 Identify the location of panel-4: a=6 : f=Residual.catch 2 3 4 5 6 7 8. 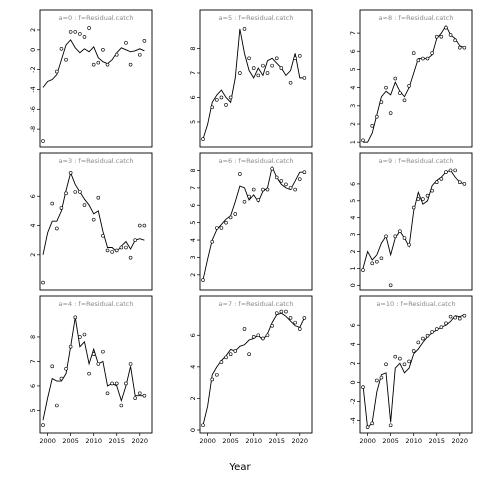
(251, 221).